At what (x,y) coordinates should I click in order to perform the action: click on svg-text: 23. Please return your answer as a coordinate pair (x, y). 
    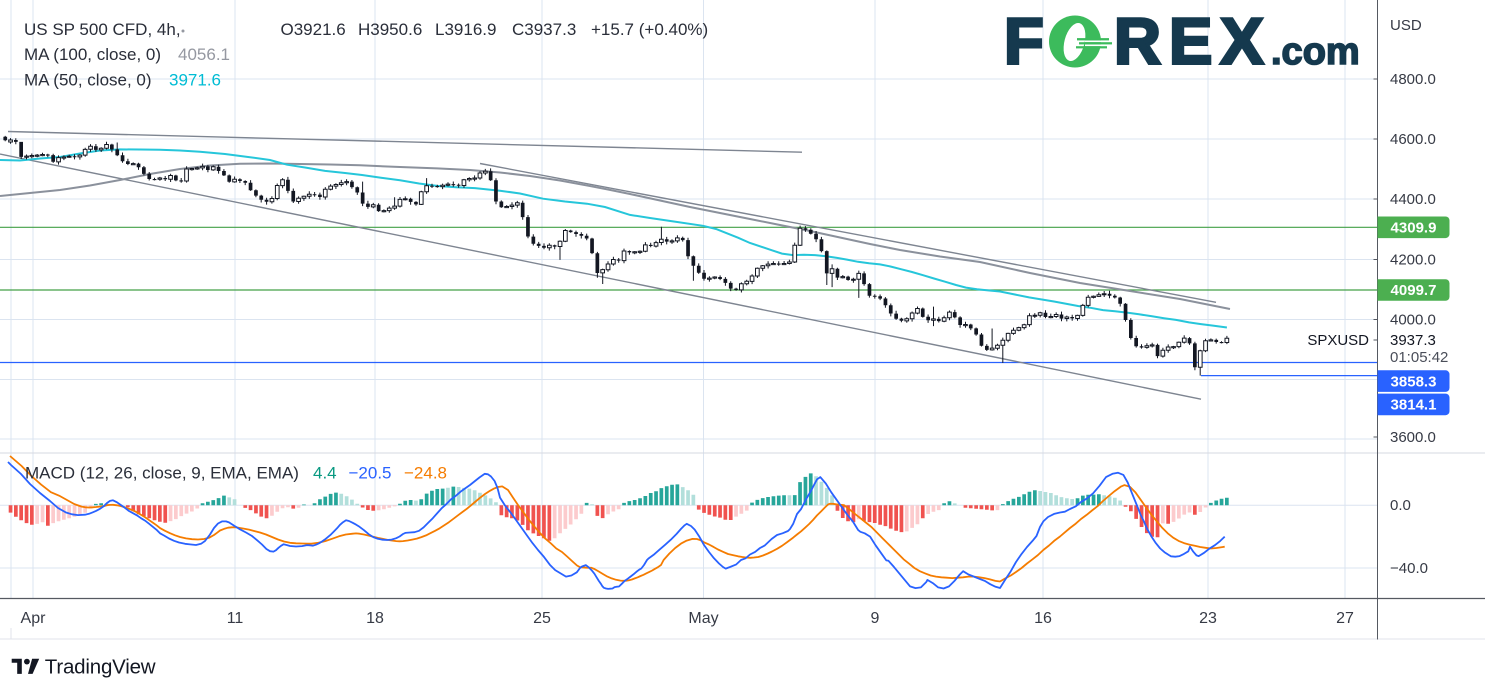
    Looking at the image, I should click on (1208, 618).